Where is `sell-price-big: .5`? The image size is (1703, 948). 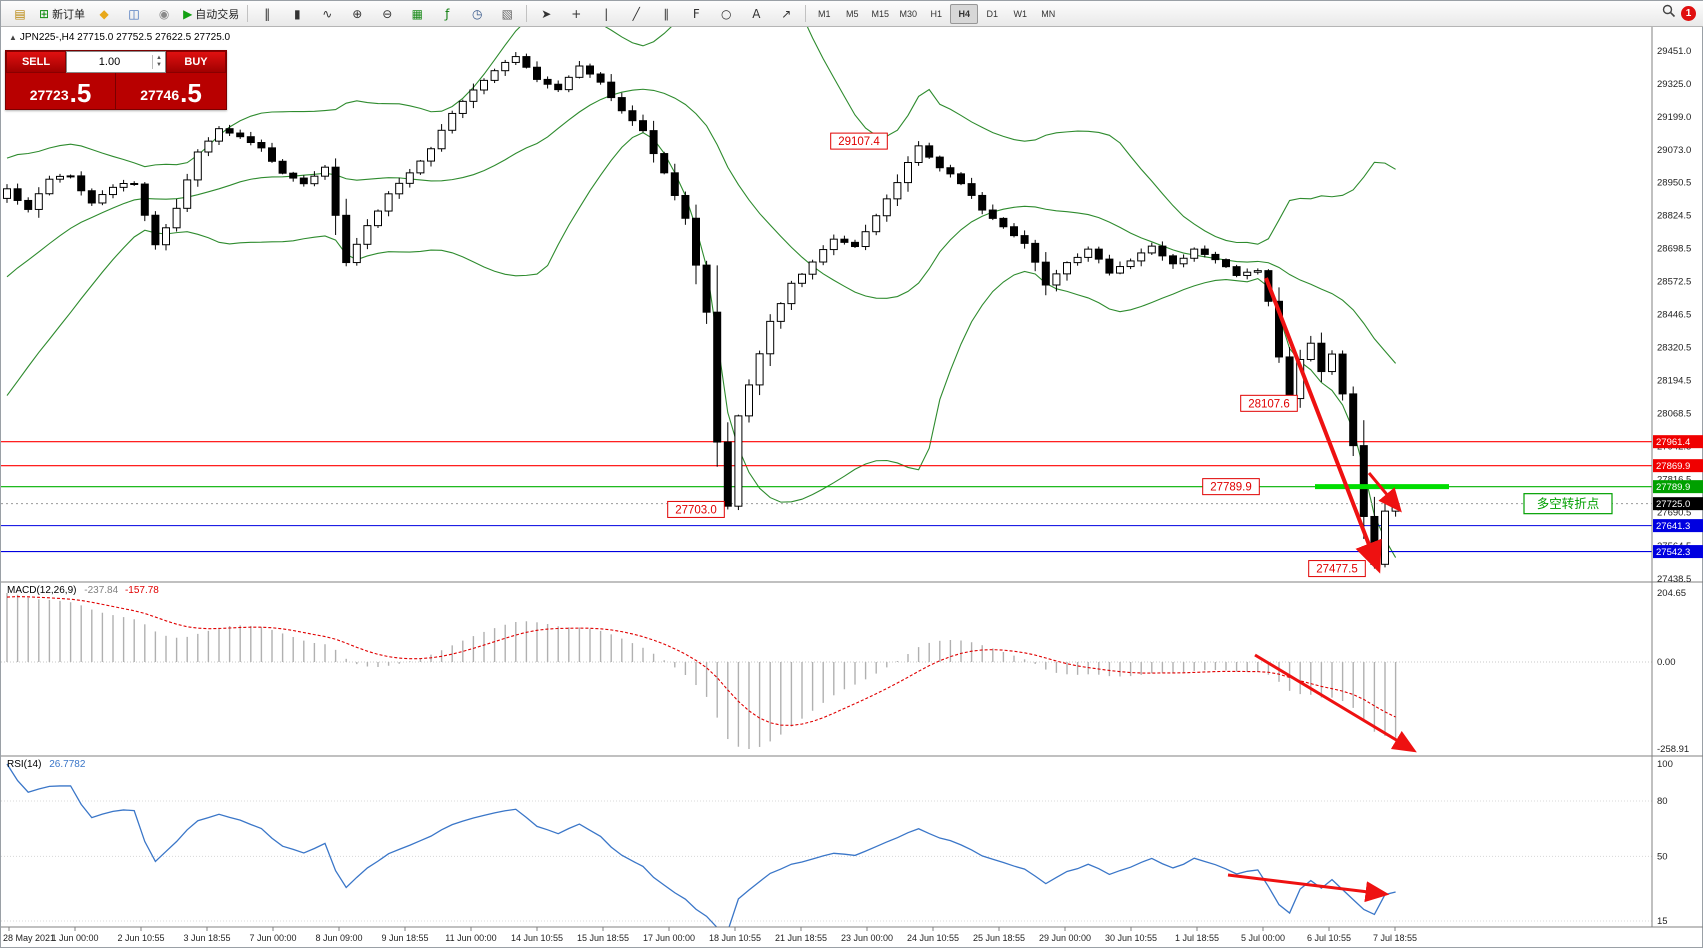
sell-price-big: .5 is located at coordinates (80, 93).